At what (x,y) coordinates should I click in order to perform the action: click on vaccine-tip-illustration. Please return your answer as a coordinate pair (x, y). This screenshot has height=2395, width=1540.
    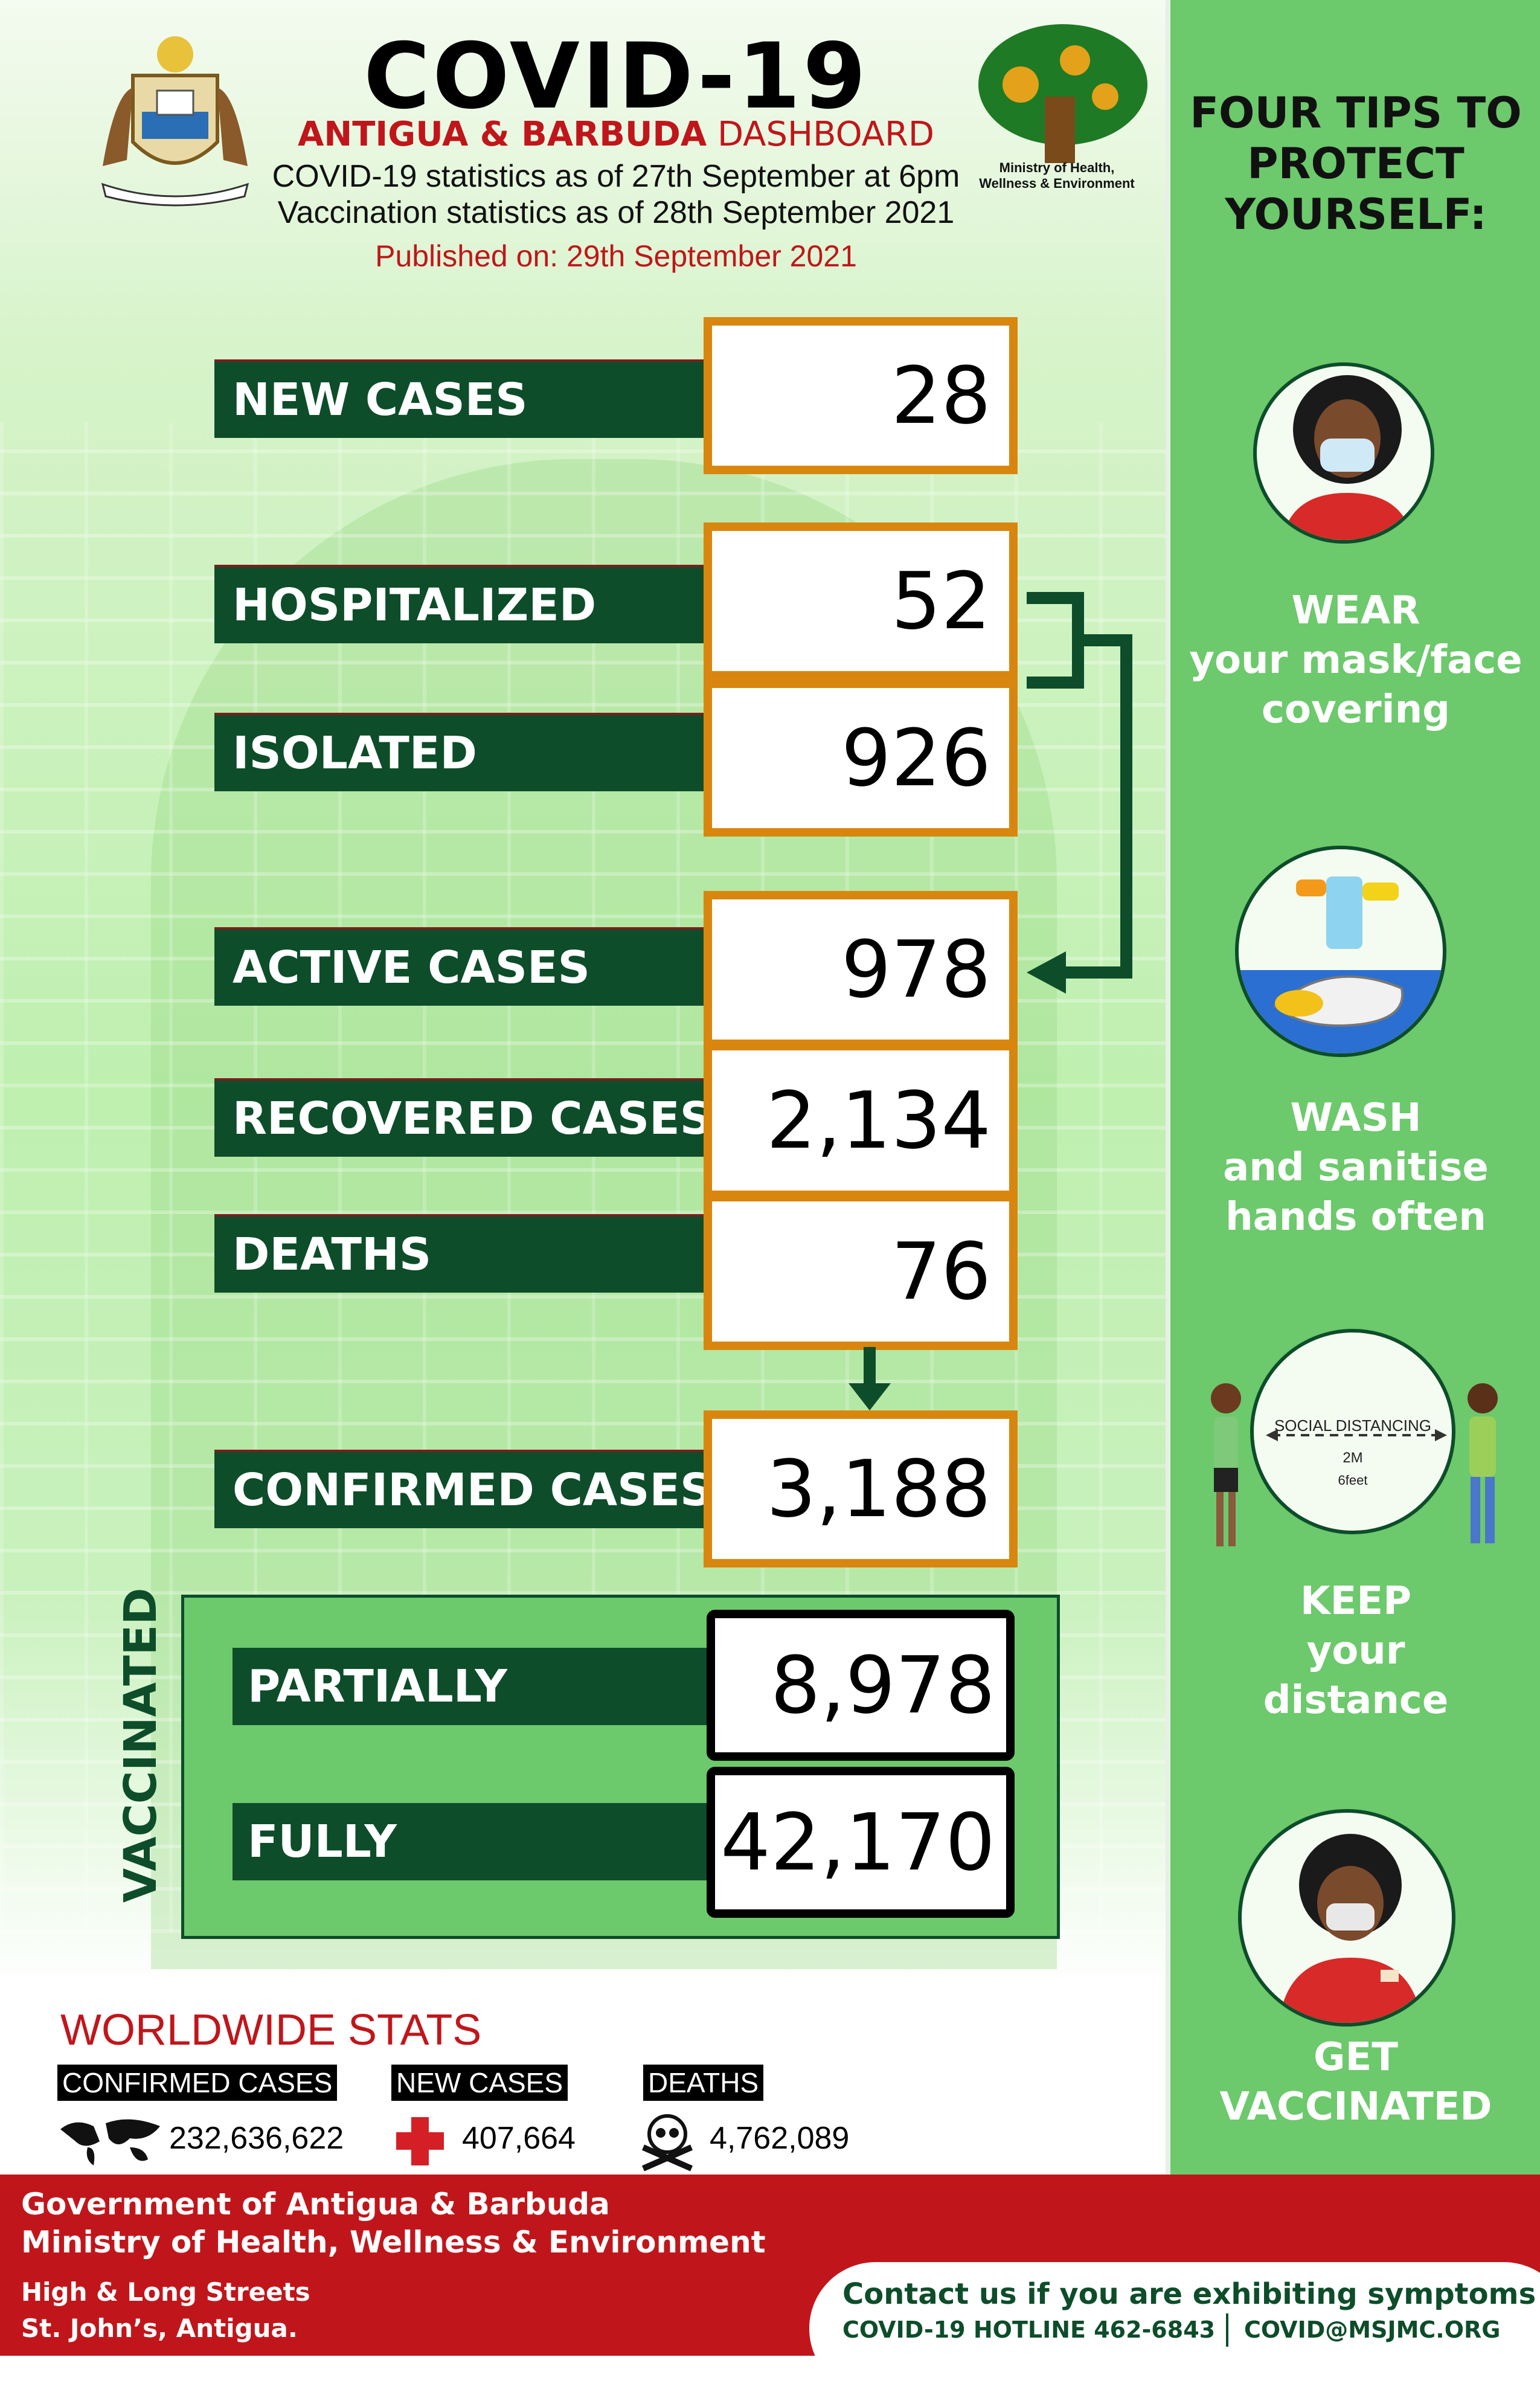
    Looking at the image, I should click on (1346, 1918).